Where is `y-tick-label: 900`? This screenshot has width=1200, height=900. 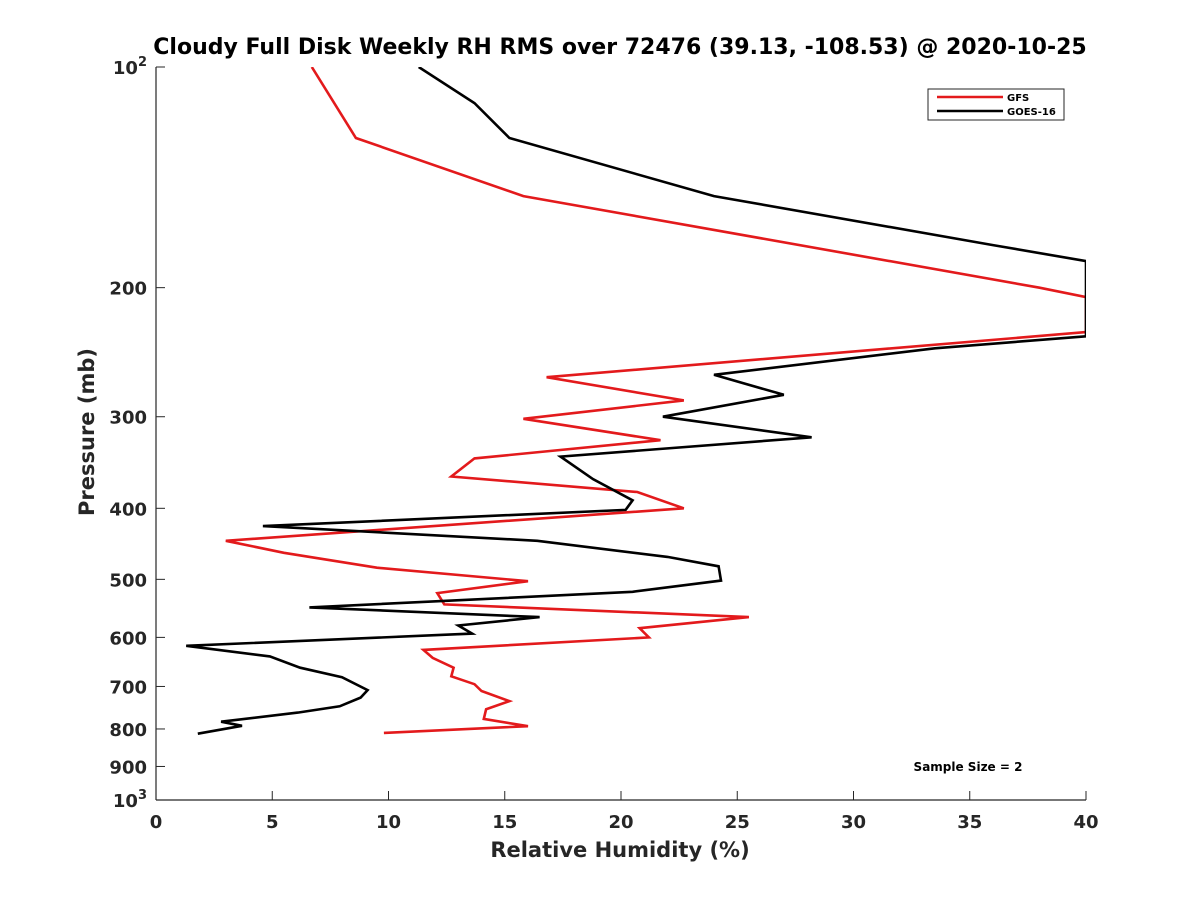
y-tick-label: 900 is located at coordinates (128, 767).